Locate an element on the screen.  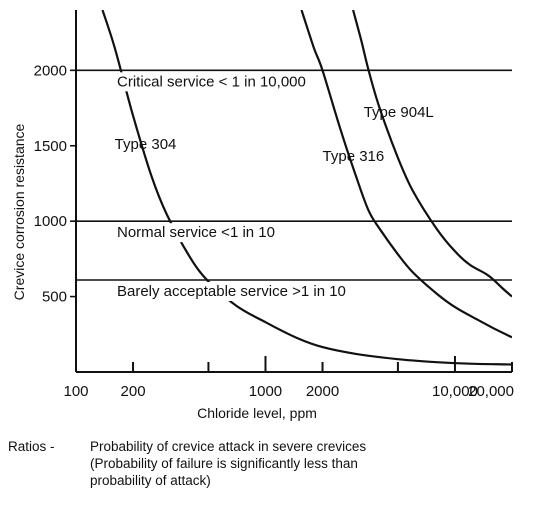
threshold-label-group-1: Critical service < 1 in 10,000 is located at coordinates (211, 82).